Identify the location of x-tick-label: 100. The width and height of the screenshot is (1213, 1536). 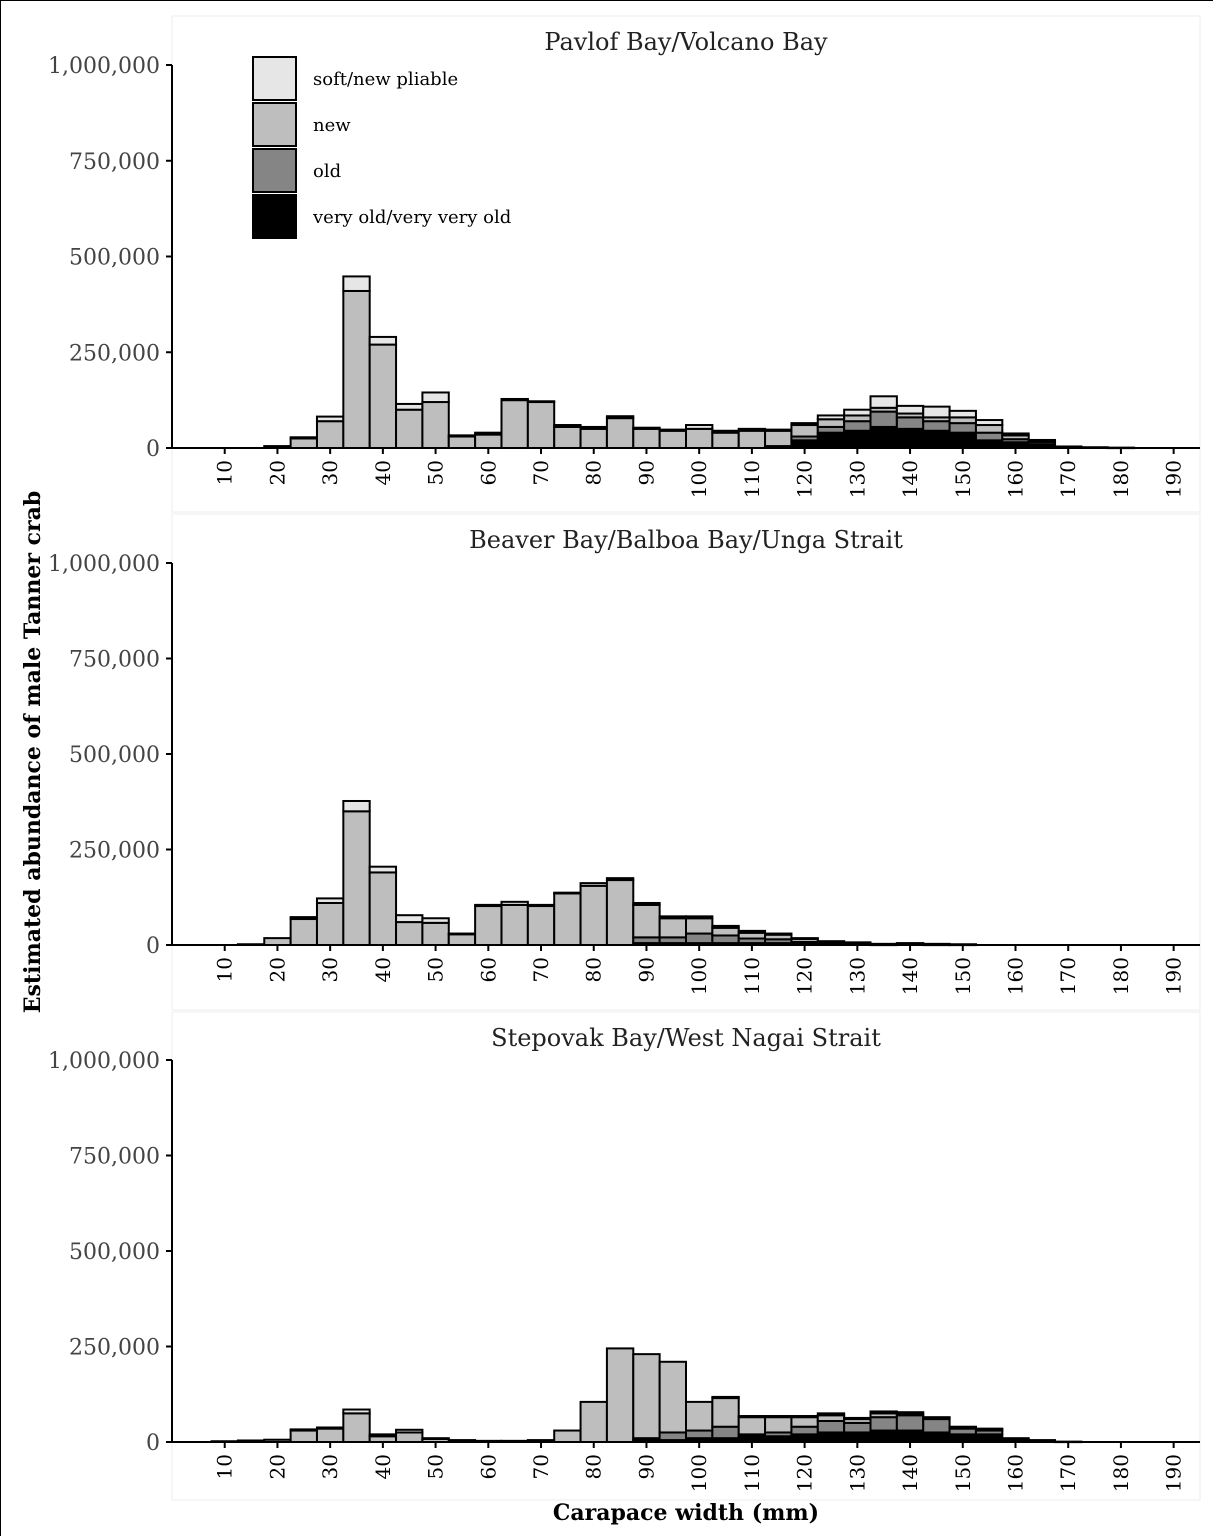
(699, 976).